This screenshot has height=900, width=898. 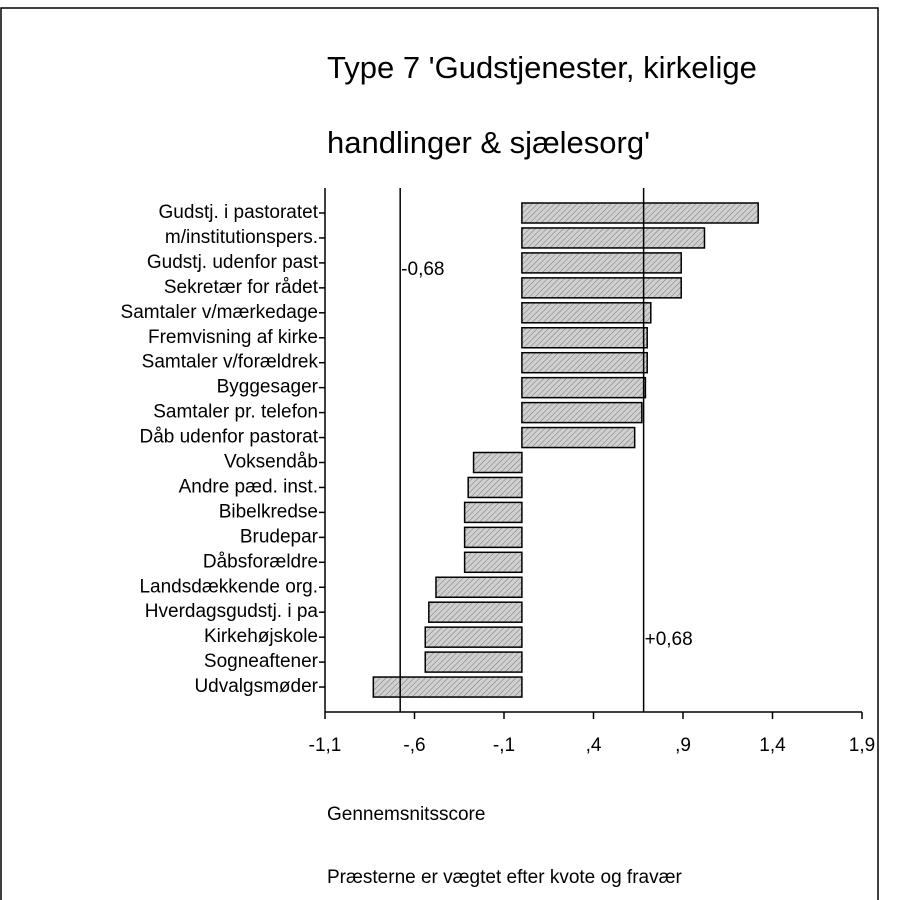 What do you see at coordinates (542, 67) in the screenshot?
I see `chart-title: Type 7 'Gudstjenester, kirkelige` at bounding box center [542, 67].